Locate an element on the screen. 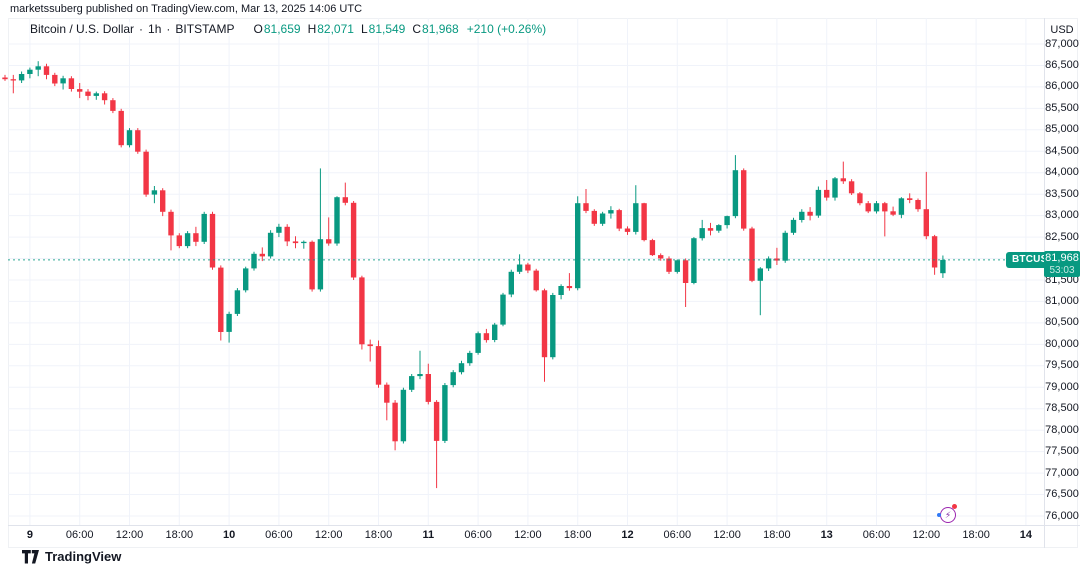 This screenshot has width=1080, height=571. tradingview-logo: TradingView is located at coordinates (71, 556).